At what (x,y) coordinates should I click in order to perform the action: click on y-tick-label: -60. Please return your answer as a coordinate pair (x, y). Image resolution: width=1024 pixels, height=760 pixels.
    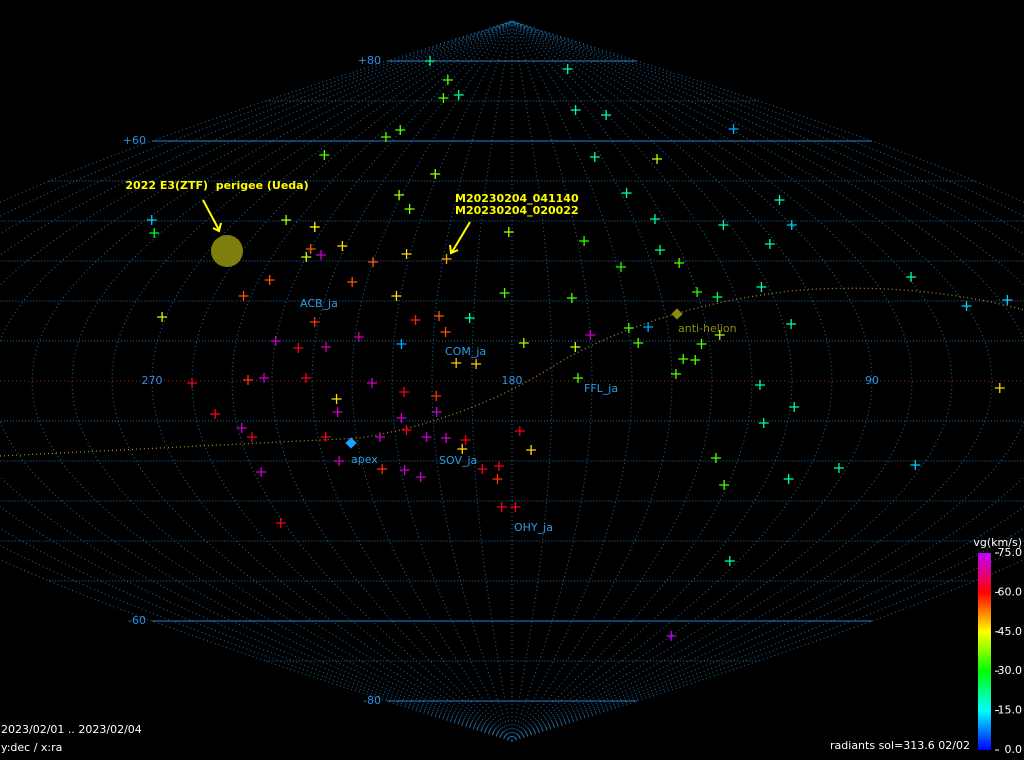
    Looking at the image, I should click on (137, 620).